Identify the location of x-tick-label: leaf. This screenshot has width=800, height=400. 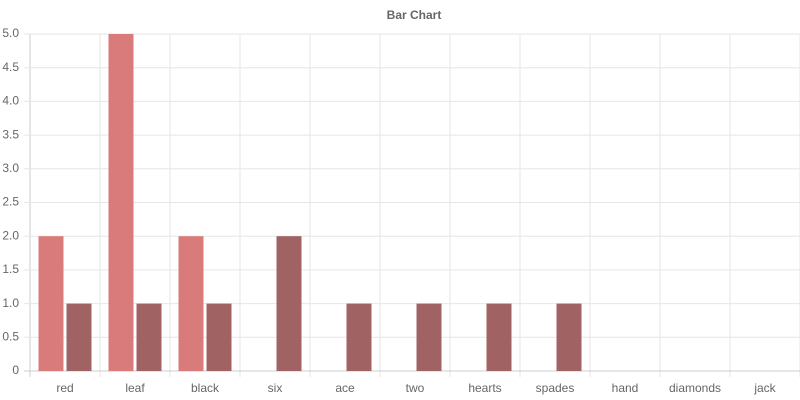
(135, 388).